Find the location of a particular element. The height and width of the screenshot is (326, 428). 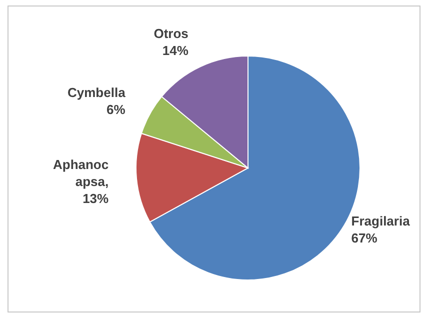

slice-label: Fragilaria is located at coordinates (381, 221).